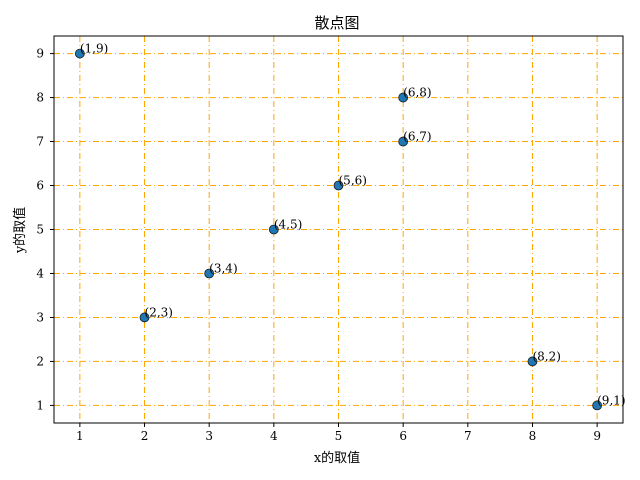 This screenshot has width=640, height=480. What do you see at coordinates (145, 436) in the screenshot?
I see `x-tick-label: 2` at bounding box center [145, 436].